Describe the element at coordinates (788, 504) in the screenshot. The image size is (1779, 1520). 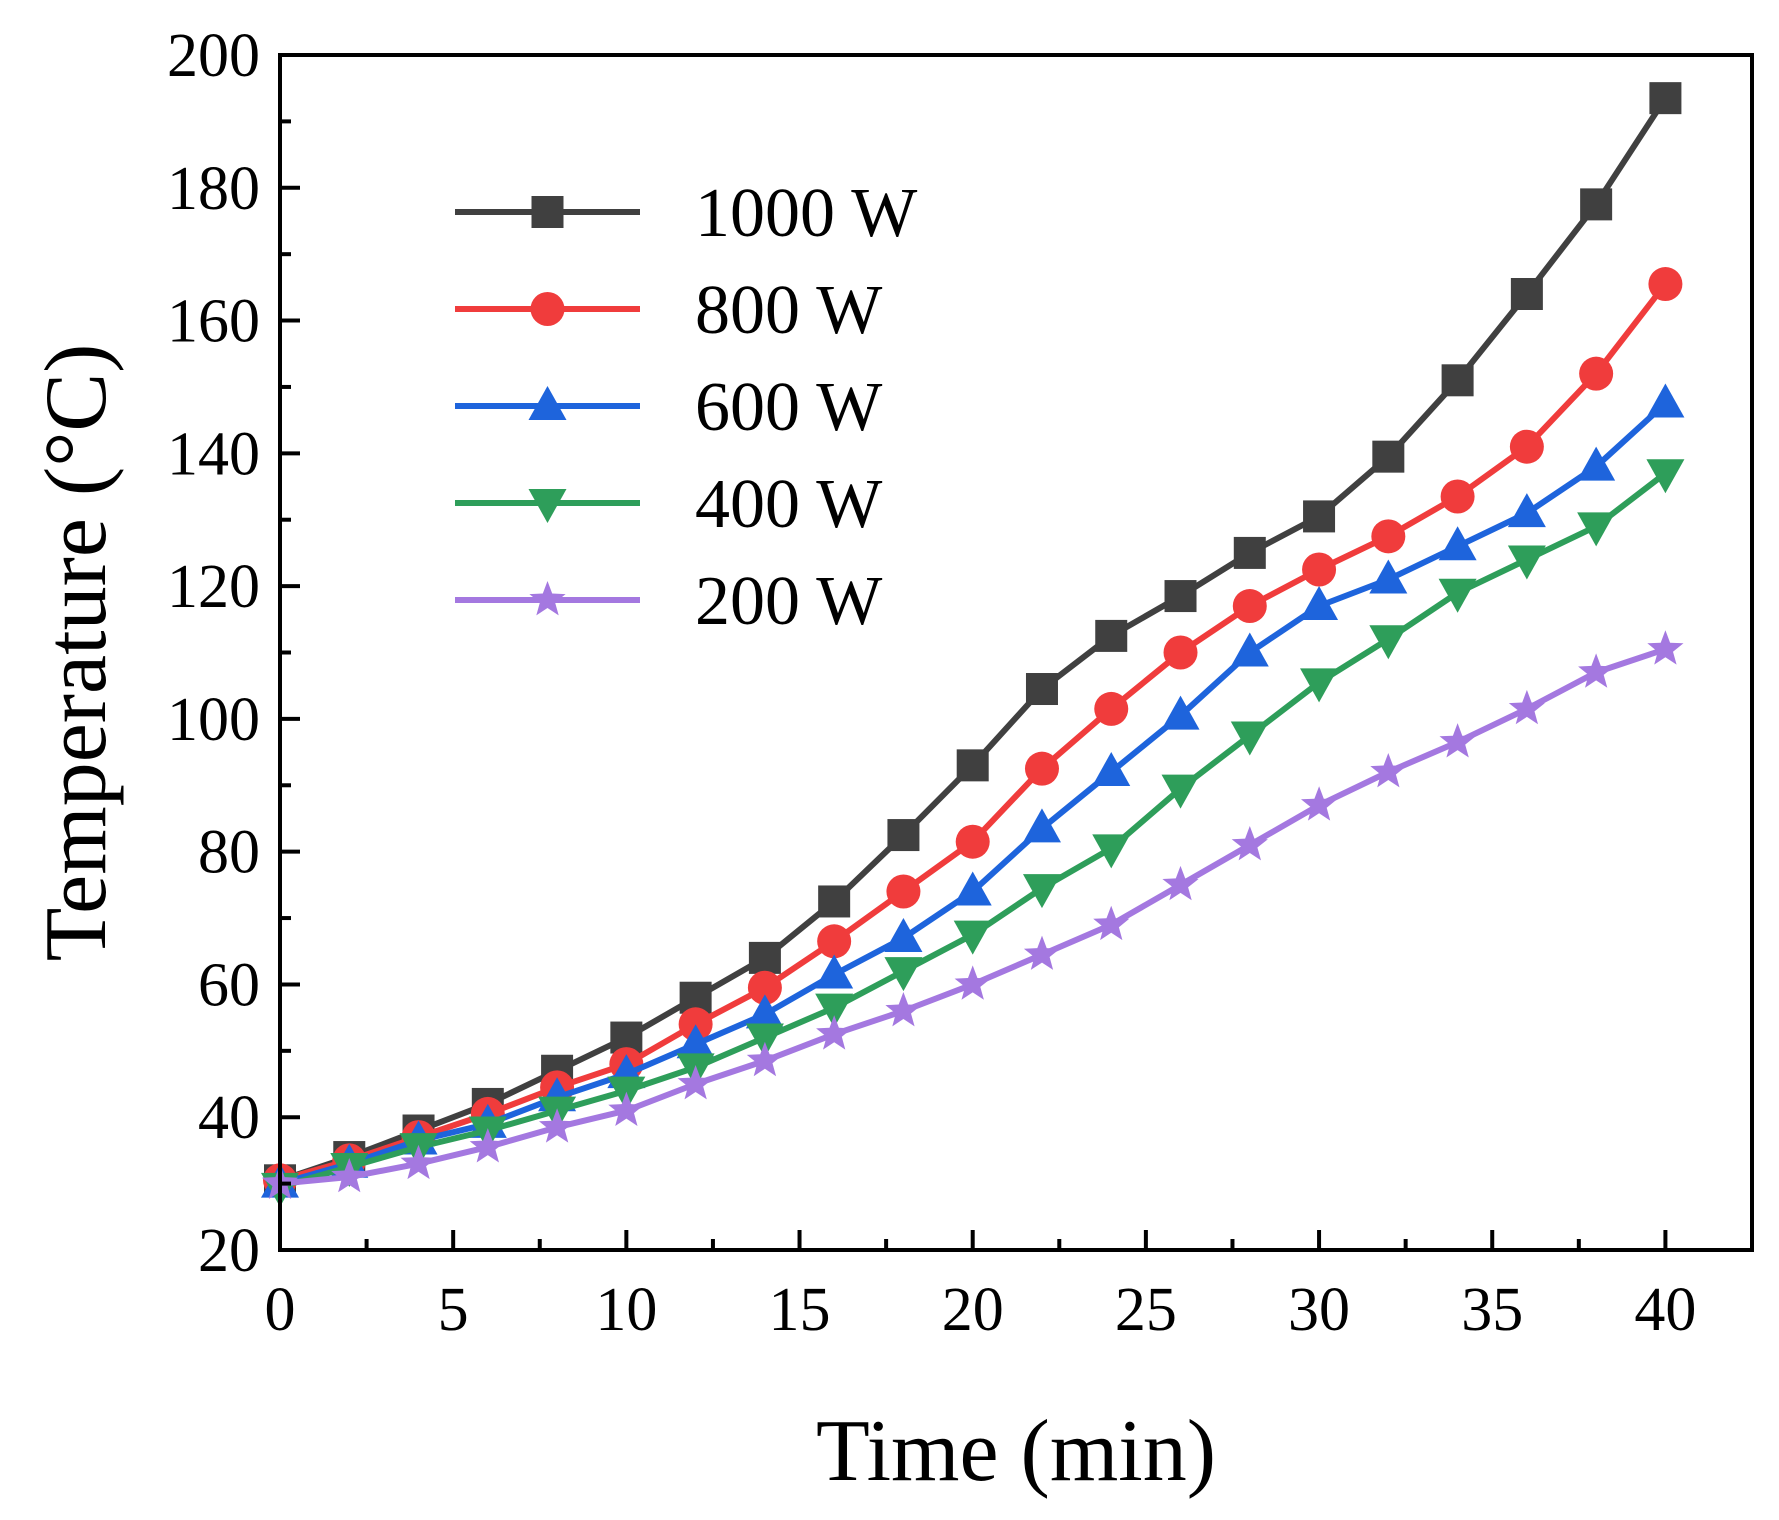
I see `legend-label: 400 W` at that location.